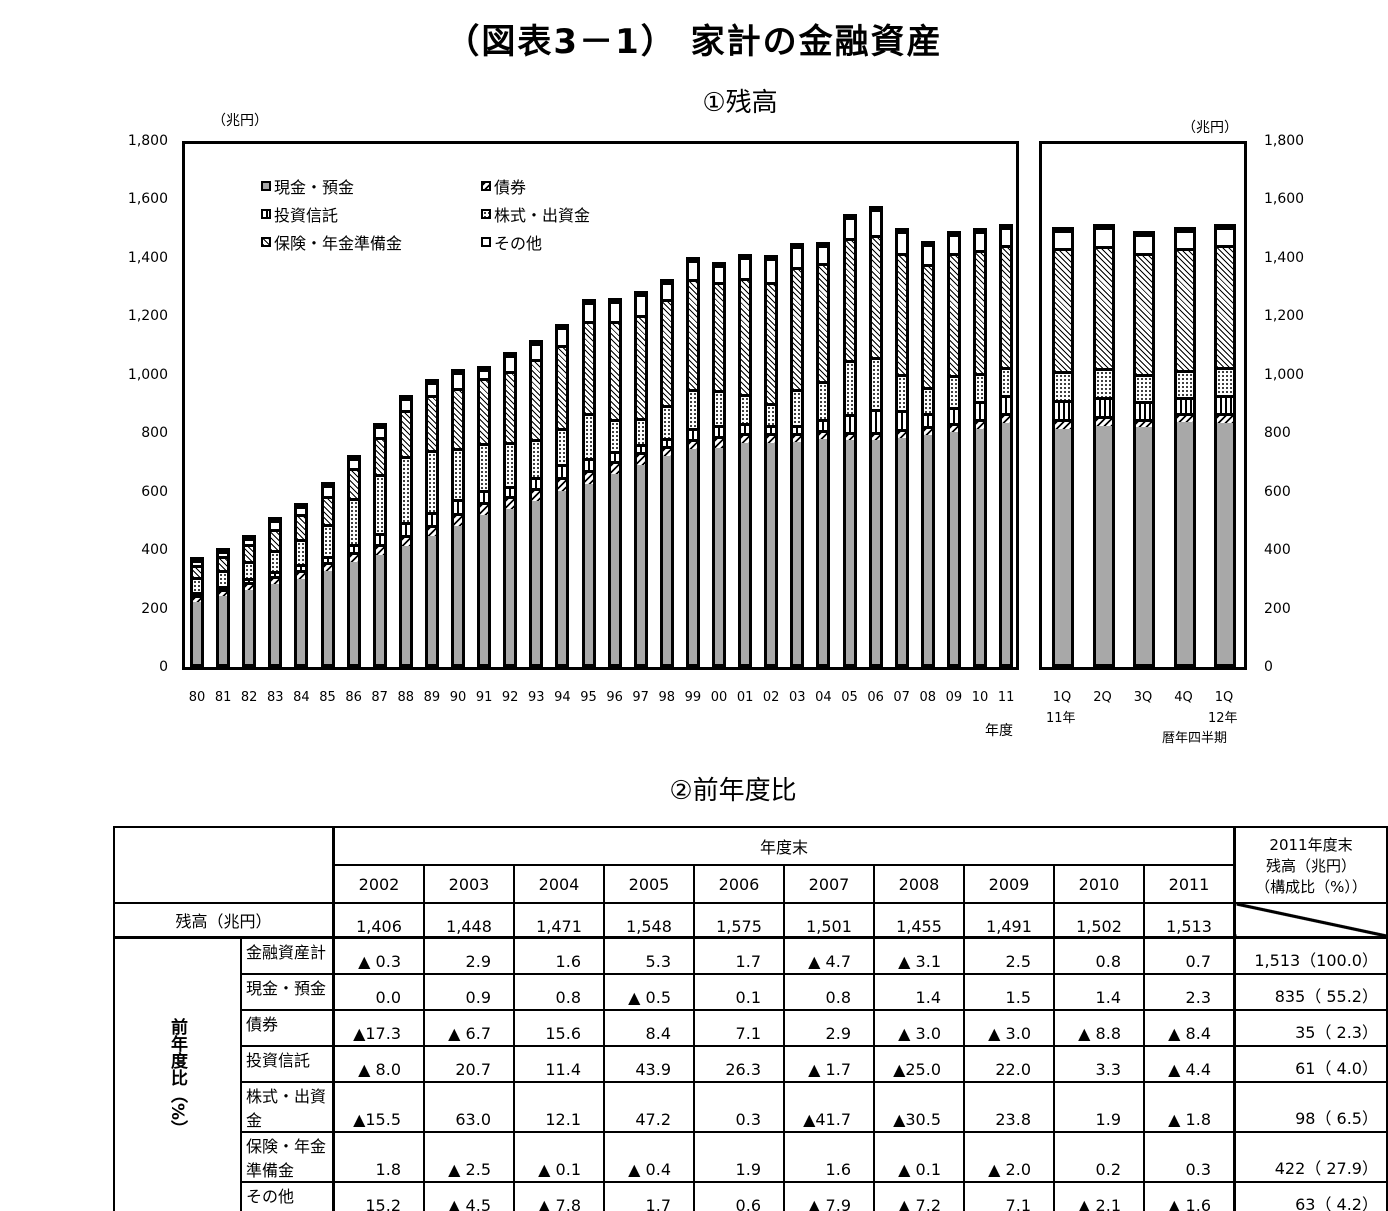 This screenshot has height=1211, width=1388. What do you see at coordinates (378, 1196) in the screenshot?
I see `yoy-value: 15.2` at bounding box center [378, 1196].